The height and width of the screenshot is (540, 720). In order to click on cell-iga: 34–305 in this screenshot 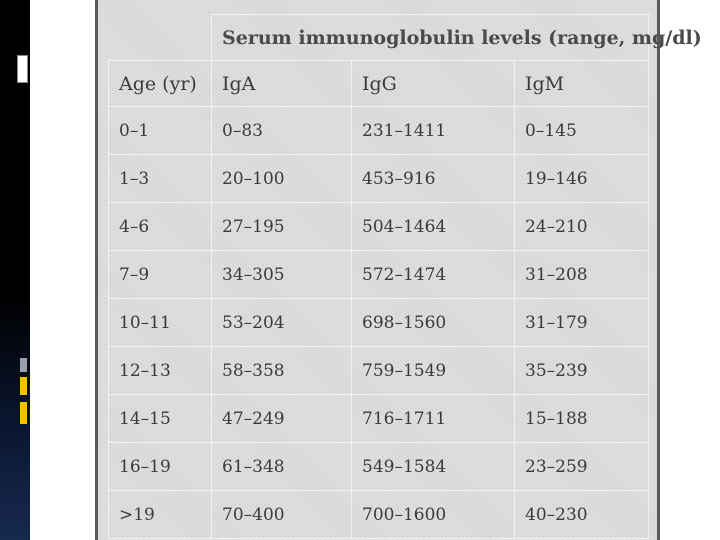, I will do `click(281, 274)`.